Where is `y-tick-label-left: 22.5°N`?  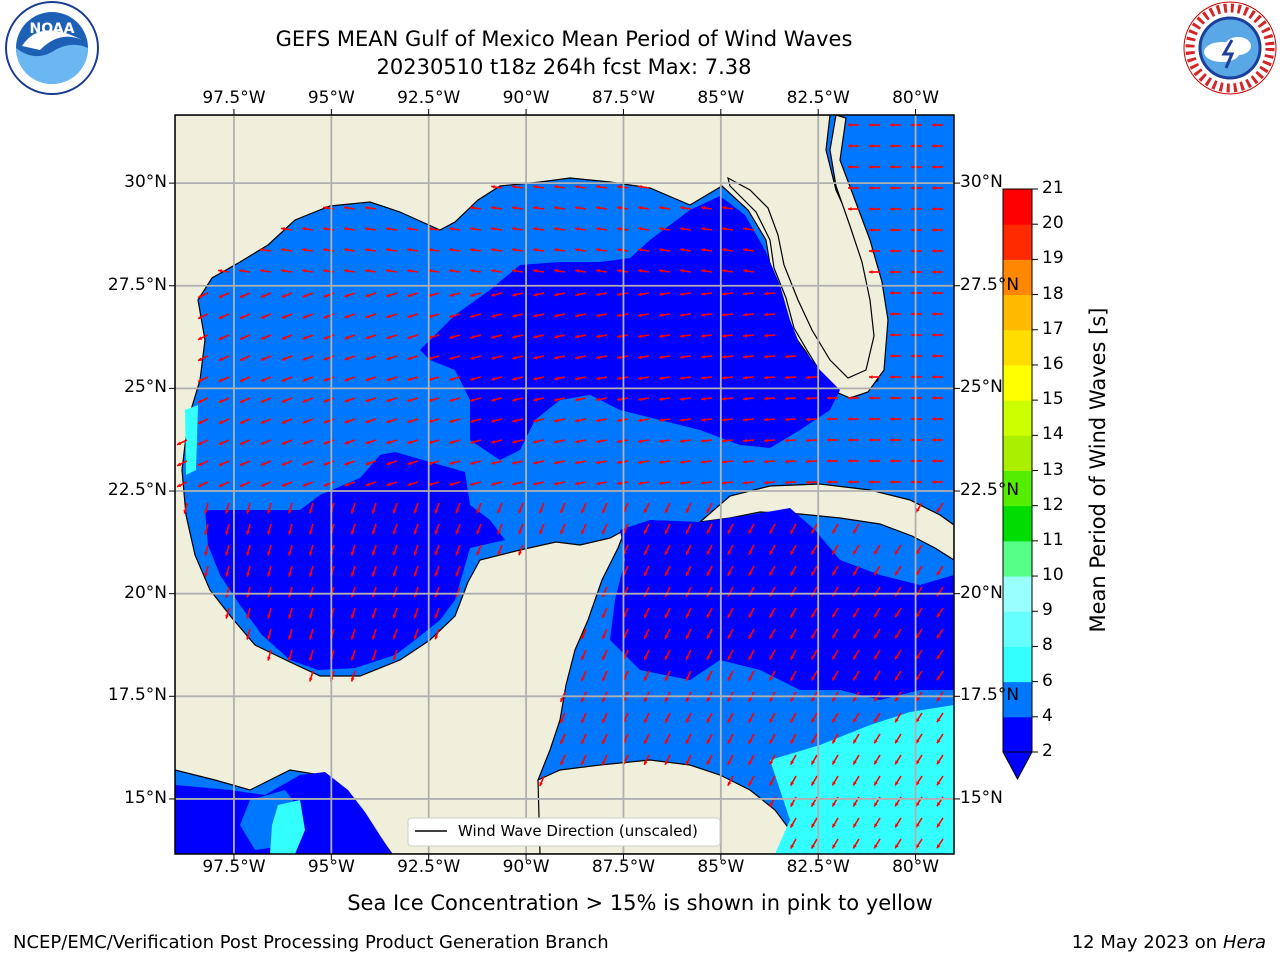 y-tick-label-left: 22.5°N is located at coordinates (137, 490).